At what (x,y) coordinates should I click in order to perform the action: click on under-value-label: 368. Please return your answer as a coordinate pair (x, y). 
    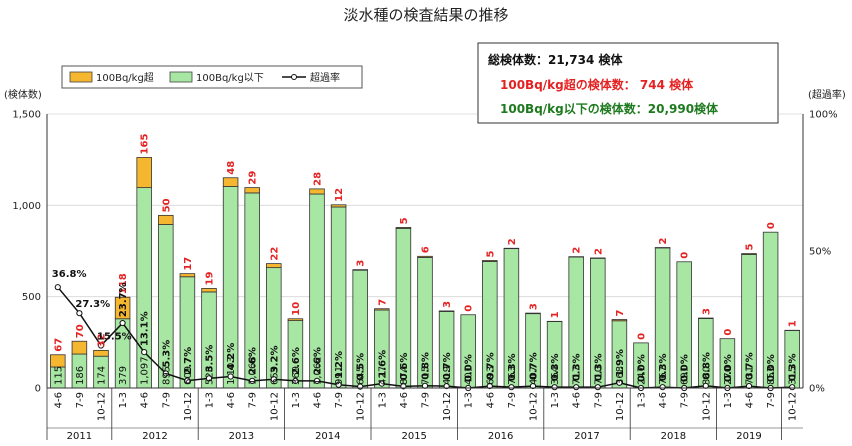
    Looking at the image, I should click on (620, 375).